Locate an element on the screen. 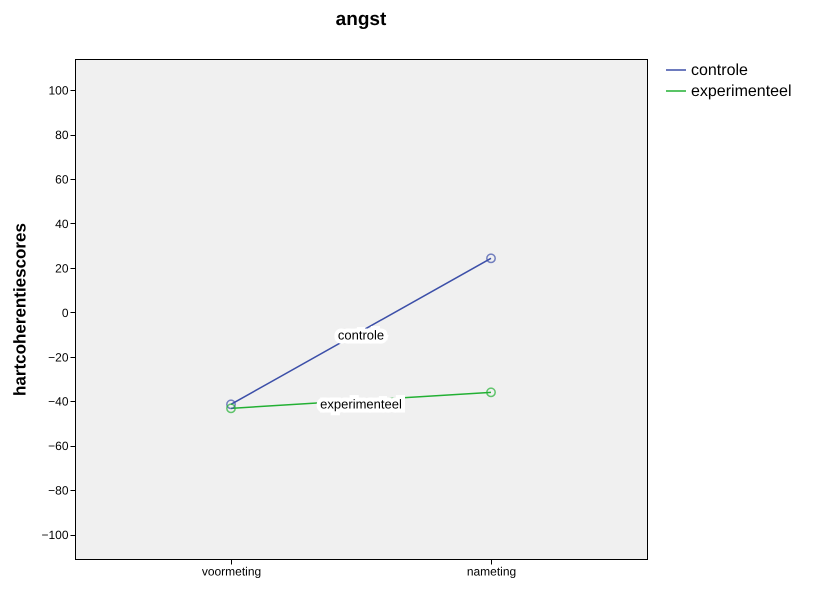 This screenshot has height=606, width=832. y-tick-label: 40 is located at coordinates (62, 223).